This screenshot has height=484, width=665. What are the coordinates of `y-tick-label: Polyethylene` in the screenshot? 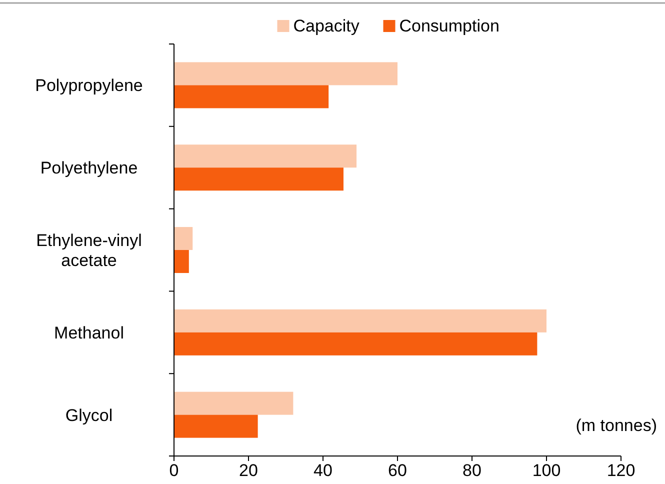 It's located at (89, 168).